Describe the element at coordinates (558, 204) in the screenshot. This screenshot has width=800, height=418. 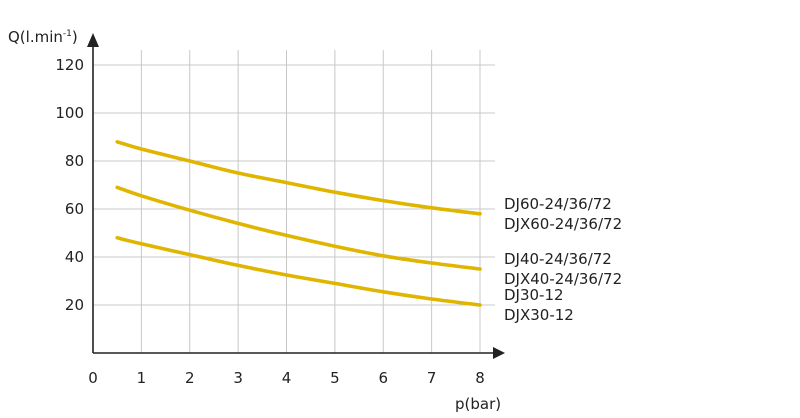
I see `series-label-1-1: DJ60-24/36/72` at that location.